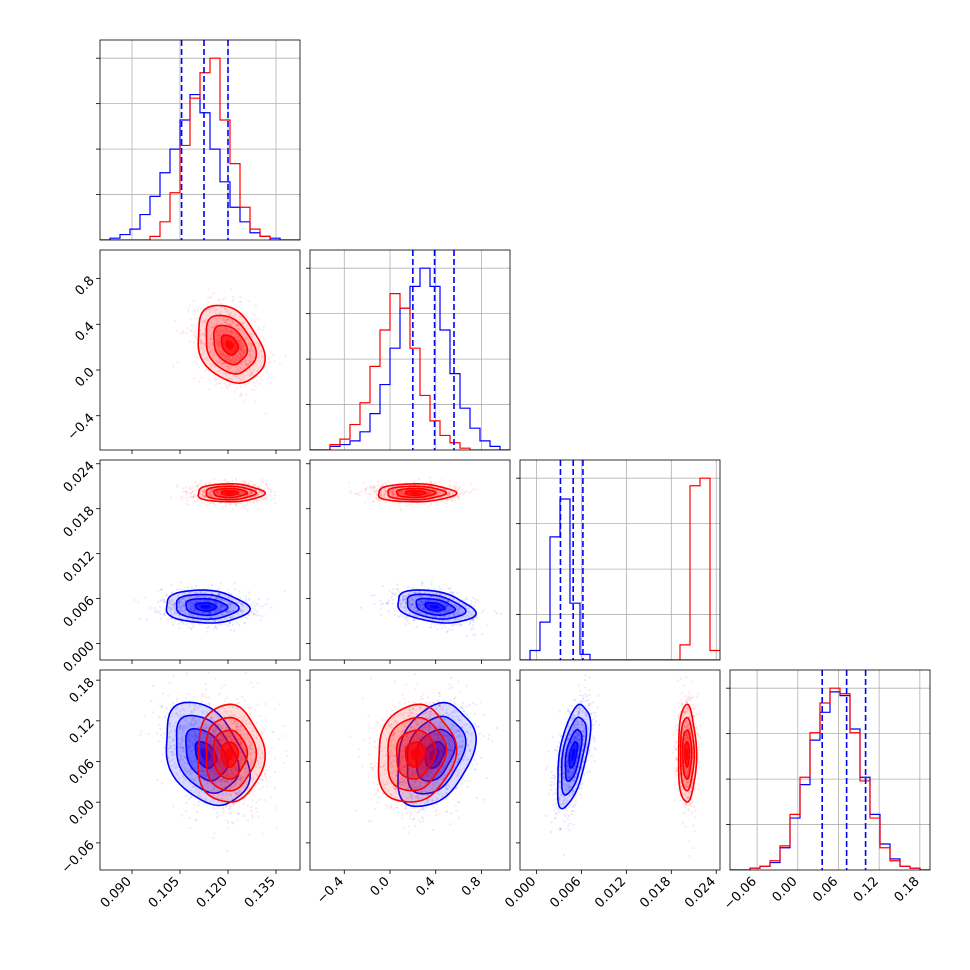  Describe the element at coordinates (229, 345) in the screenshot. I see `density-level` at that location.